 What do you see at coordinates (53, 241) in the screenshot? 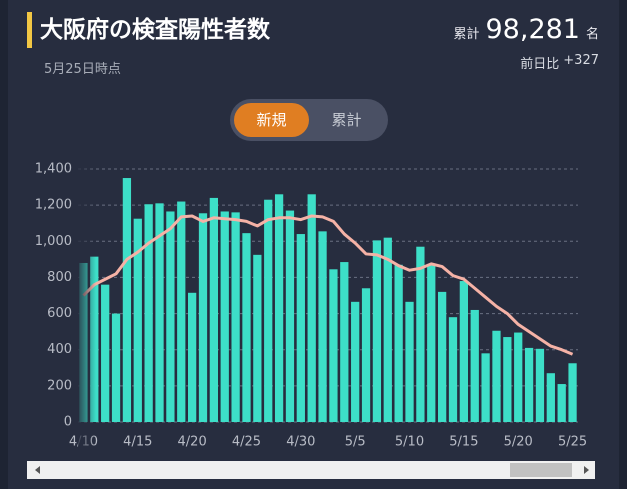
I see `y-tick-label: 1,000` at bounding box center [53, 241].